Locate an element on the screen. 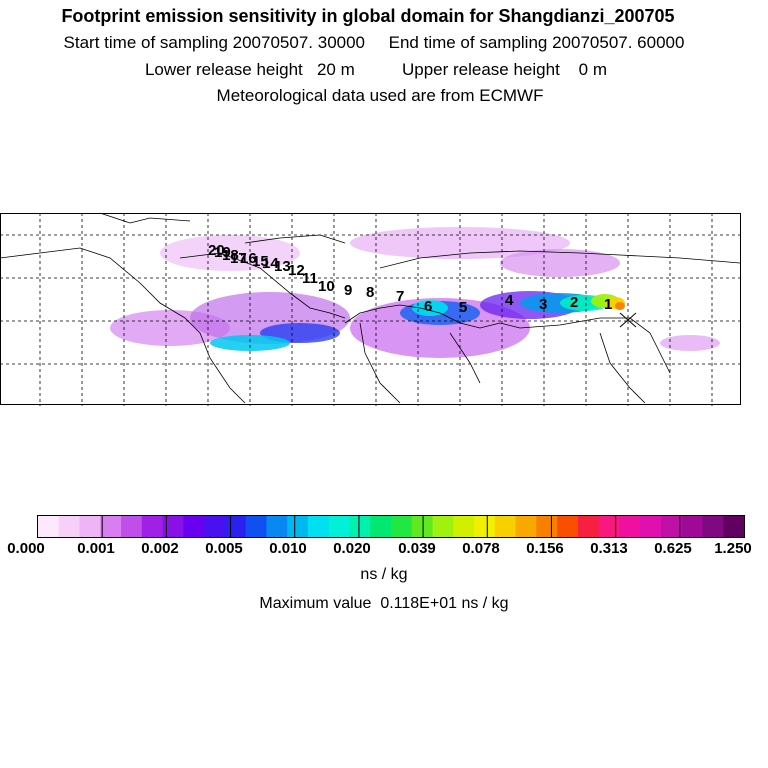 The width and height of the screenshot is (768, 768). sensitivity-field is located at coordinates (415, 292).